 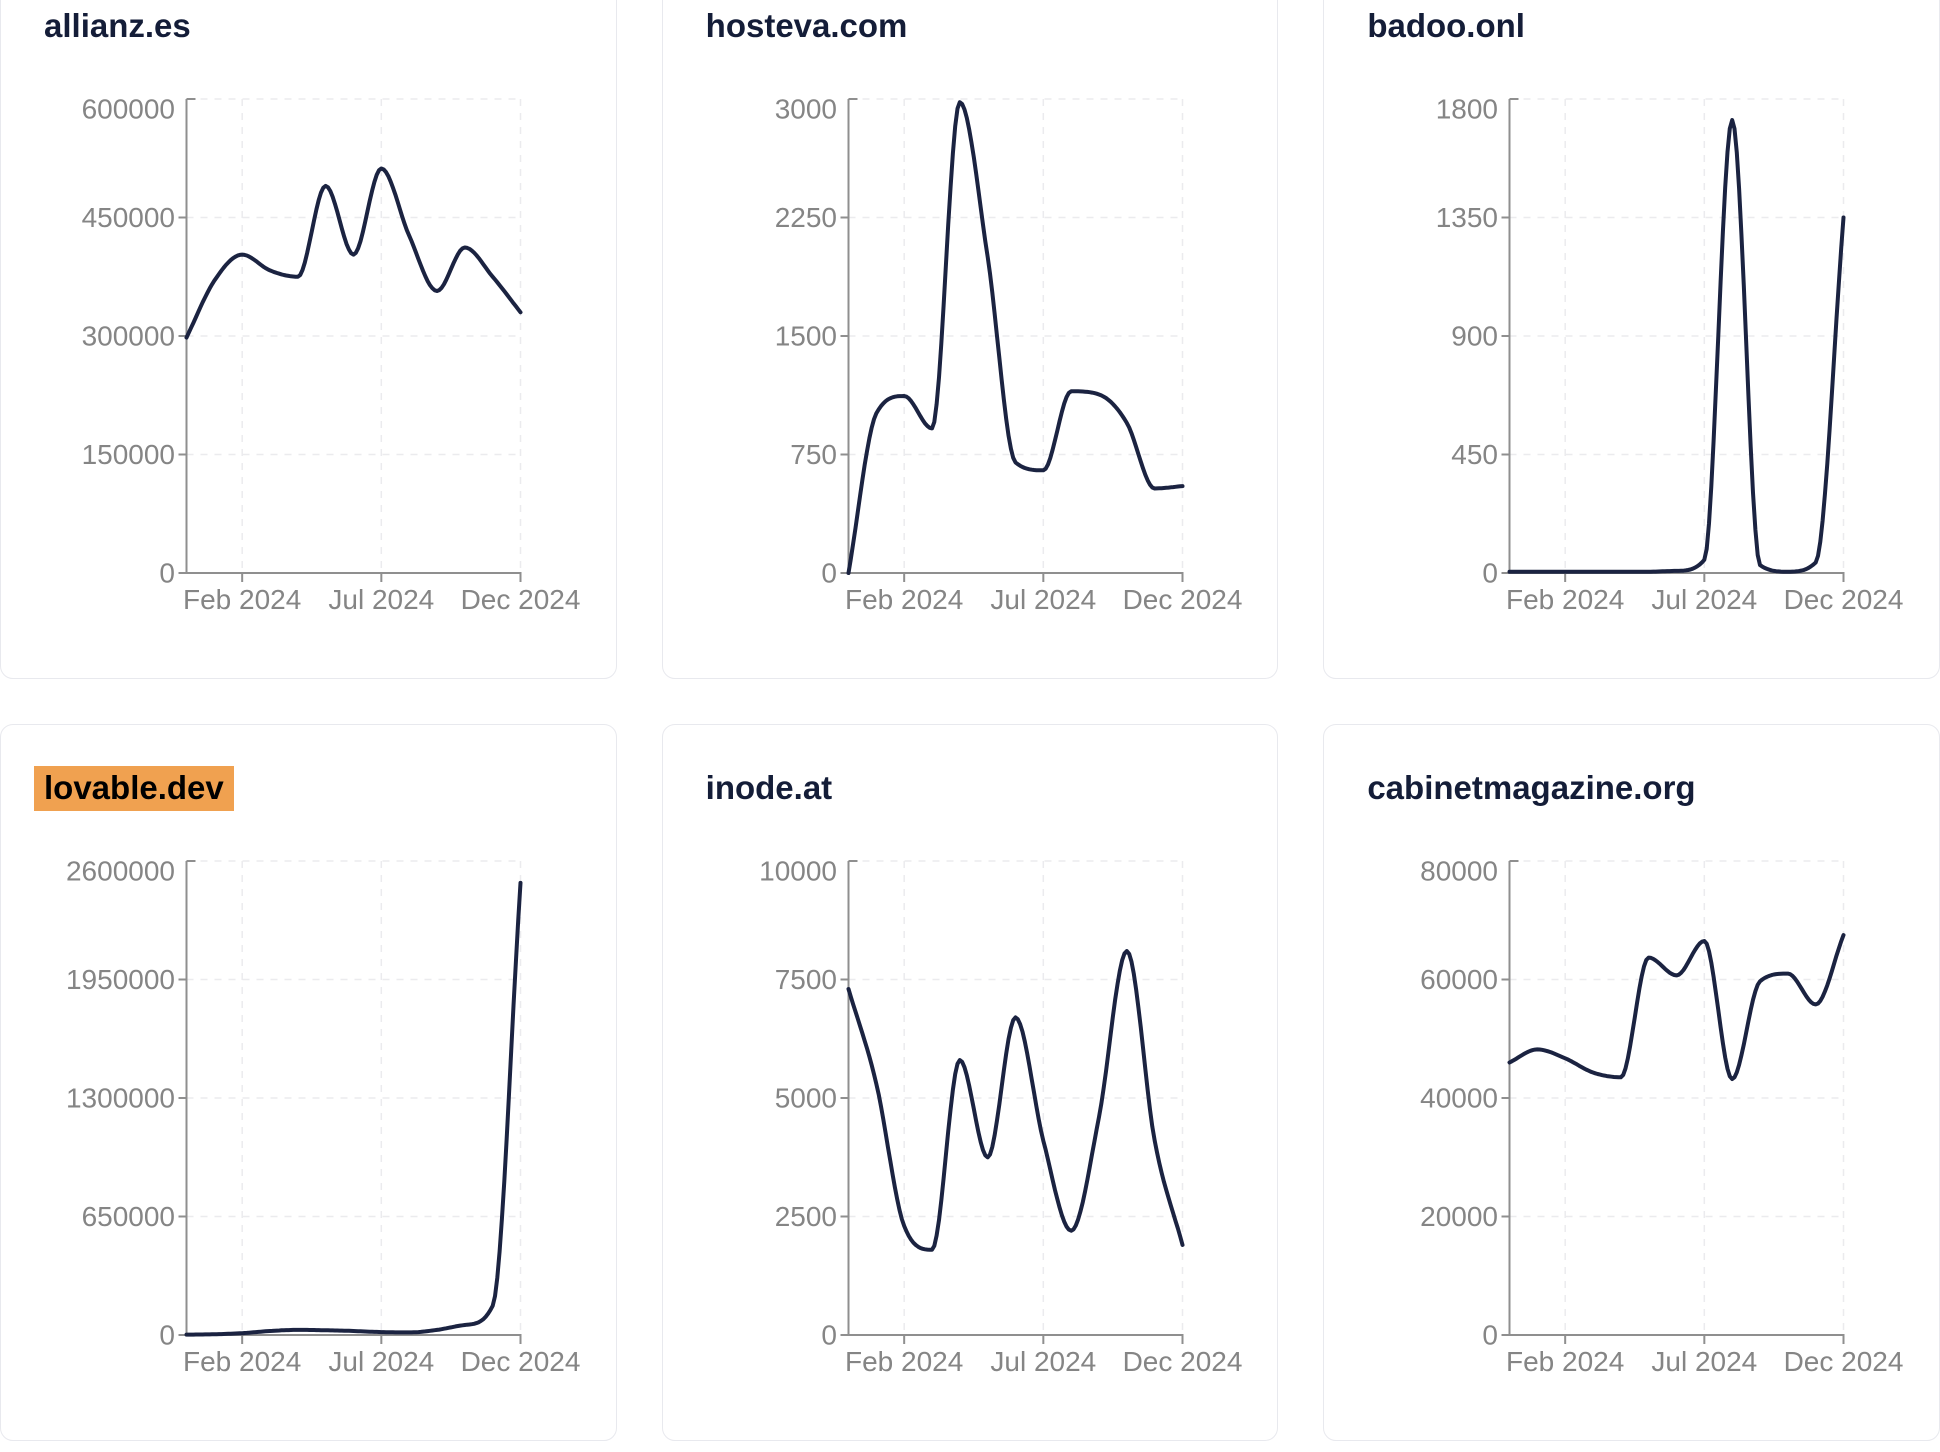 I want to click on y-axis-tick-labels: 3000 2250 1500 750 0, so click(x=805, y=341).